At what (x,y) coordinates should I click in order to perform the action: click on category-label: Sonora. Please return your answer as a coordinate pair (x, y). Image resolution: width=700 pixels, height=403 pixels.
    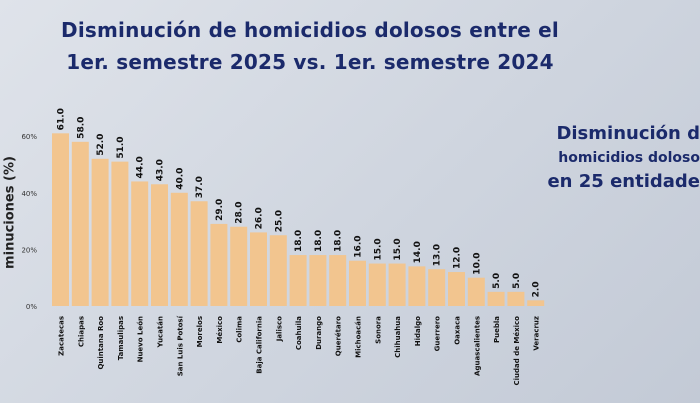
    Looking at the image, I should click on (378, 330).